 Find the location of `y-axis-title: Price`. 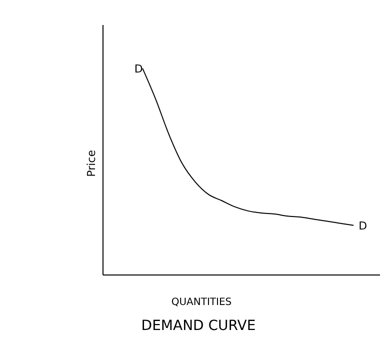

y-axis-title: Price is located at coordinates (91, 163).